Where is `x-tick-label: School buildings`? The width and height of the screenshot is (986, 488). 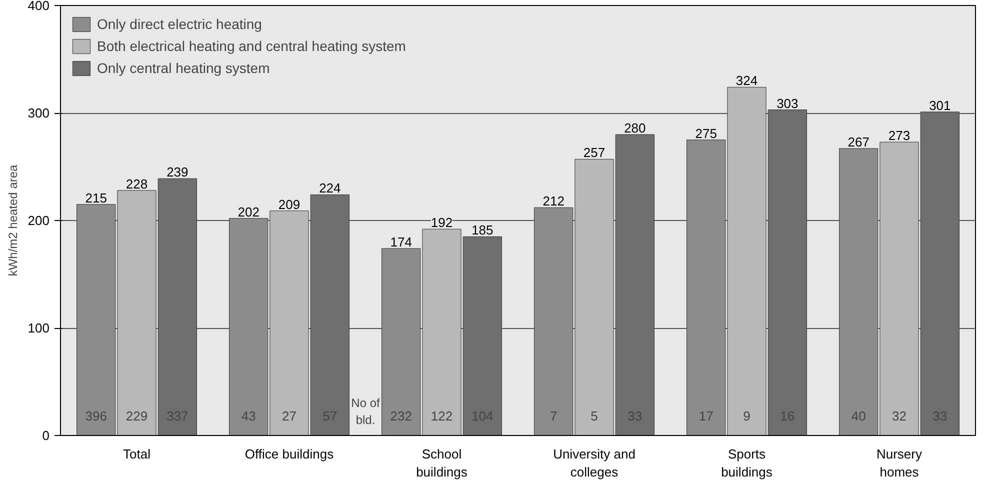 x-tick-label: School buildings is located at coordinates (442, 463).